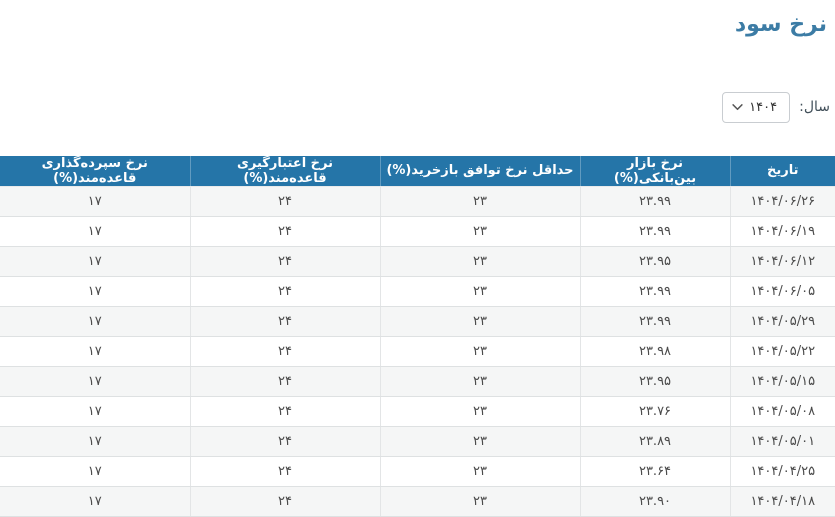 The height and width of the screenshot is (517, 835). I want to click on cell-interbank: ۲۳.۹۸, so click(654, 351).